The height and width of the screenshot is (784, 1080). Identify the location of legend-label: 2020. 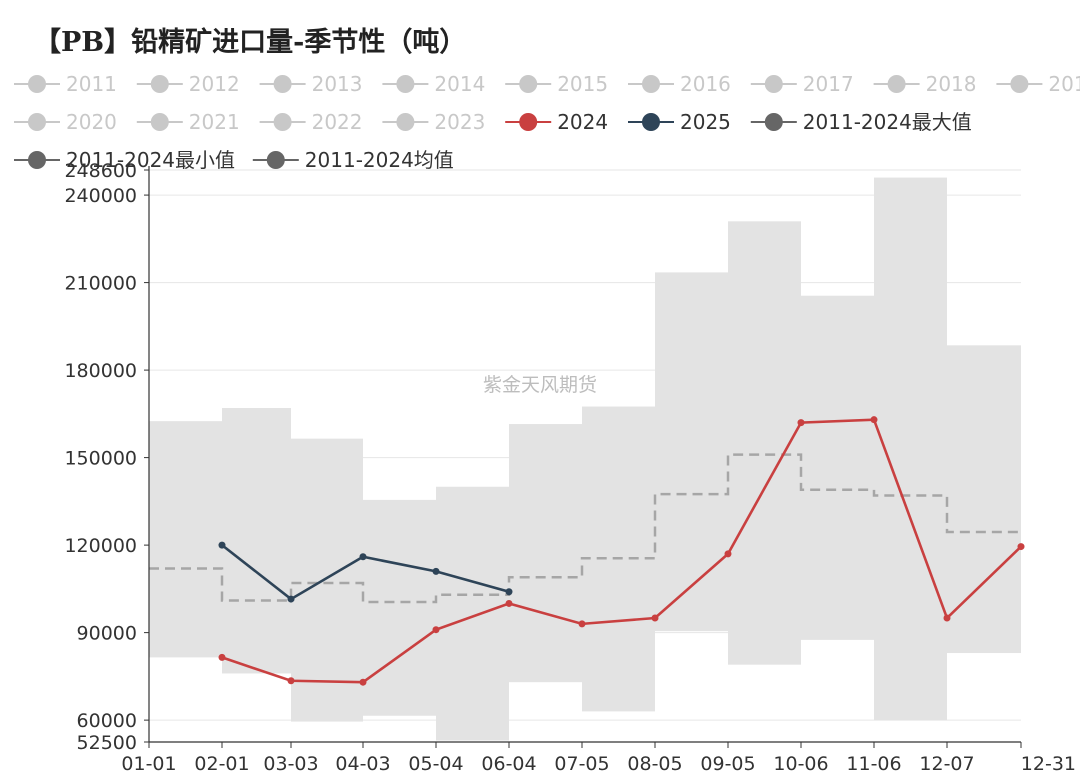
(91, 122).